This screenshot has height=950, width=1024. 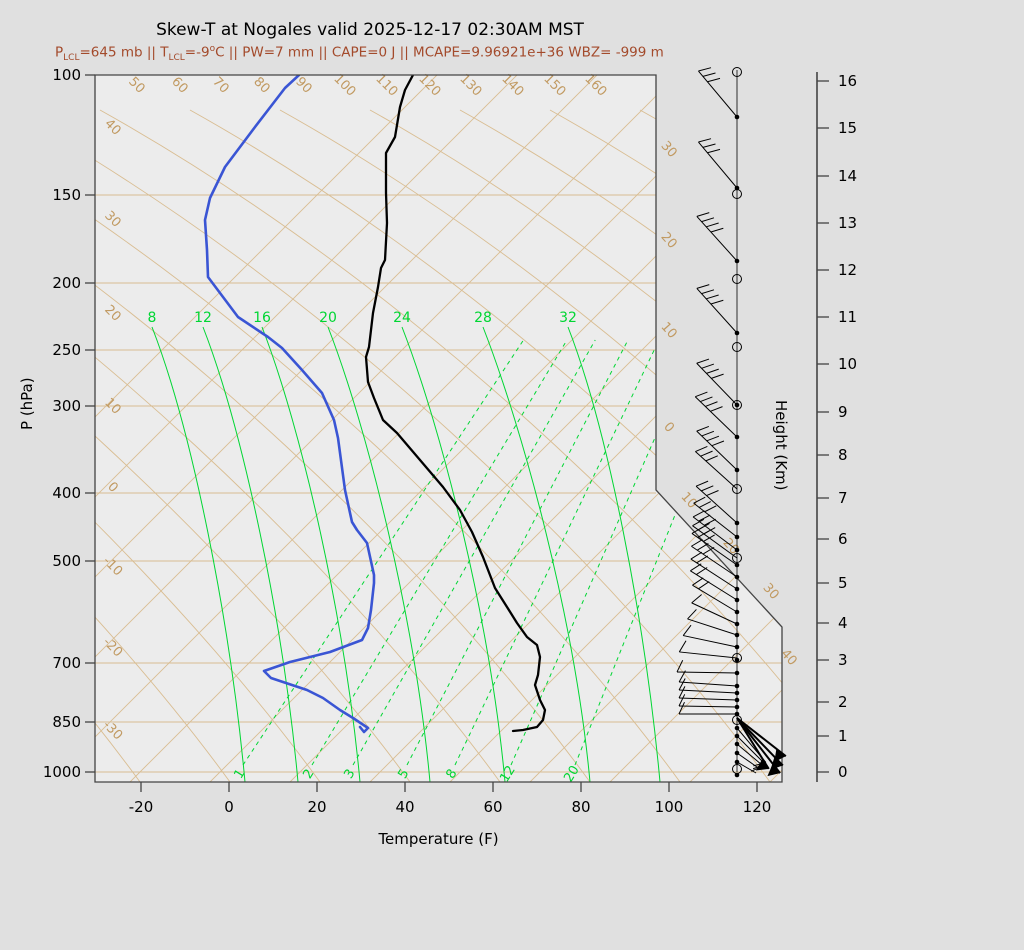 I want to click on x-tick-label: -20, so click(x=141, y=807).